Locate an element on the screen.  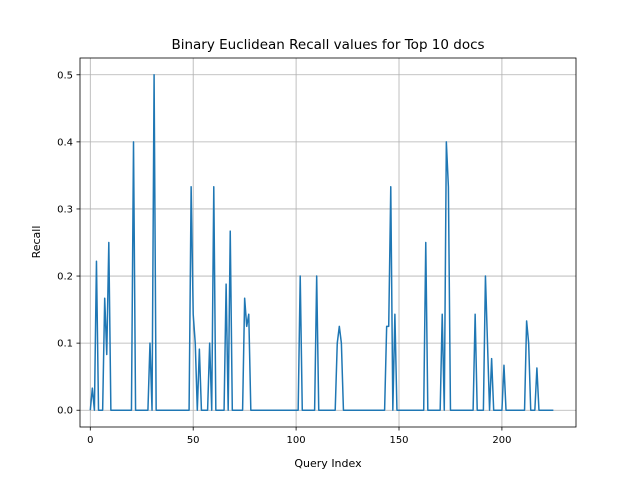
x-tick-label: 100 is located at coordinates (296, 440).